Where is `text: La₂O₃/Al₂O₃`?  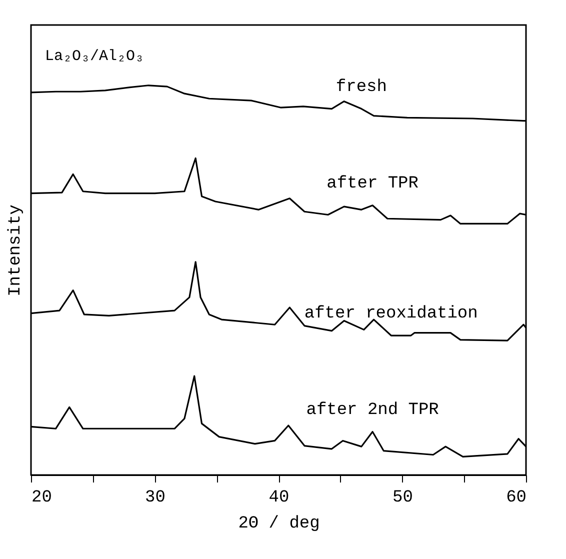
text: La₂O₃/Al₂O₃ is located at coordinates (94, 56).